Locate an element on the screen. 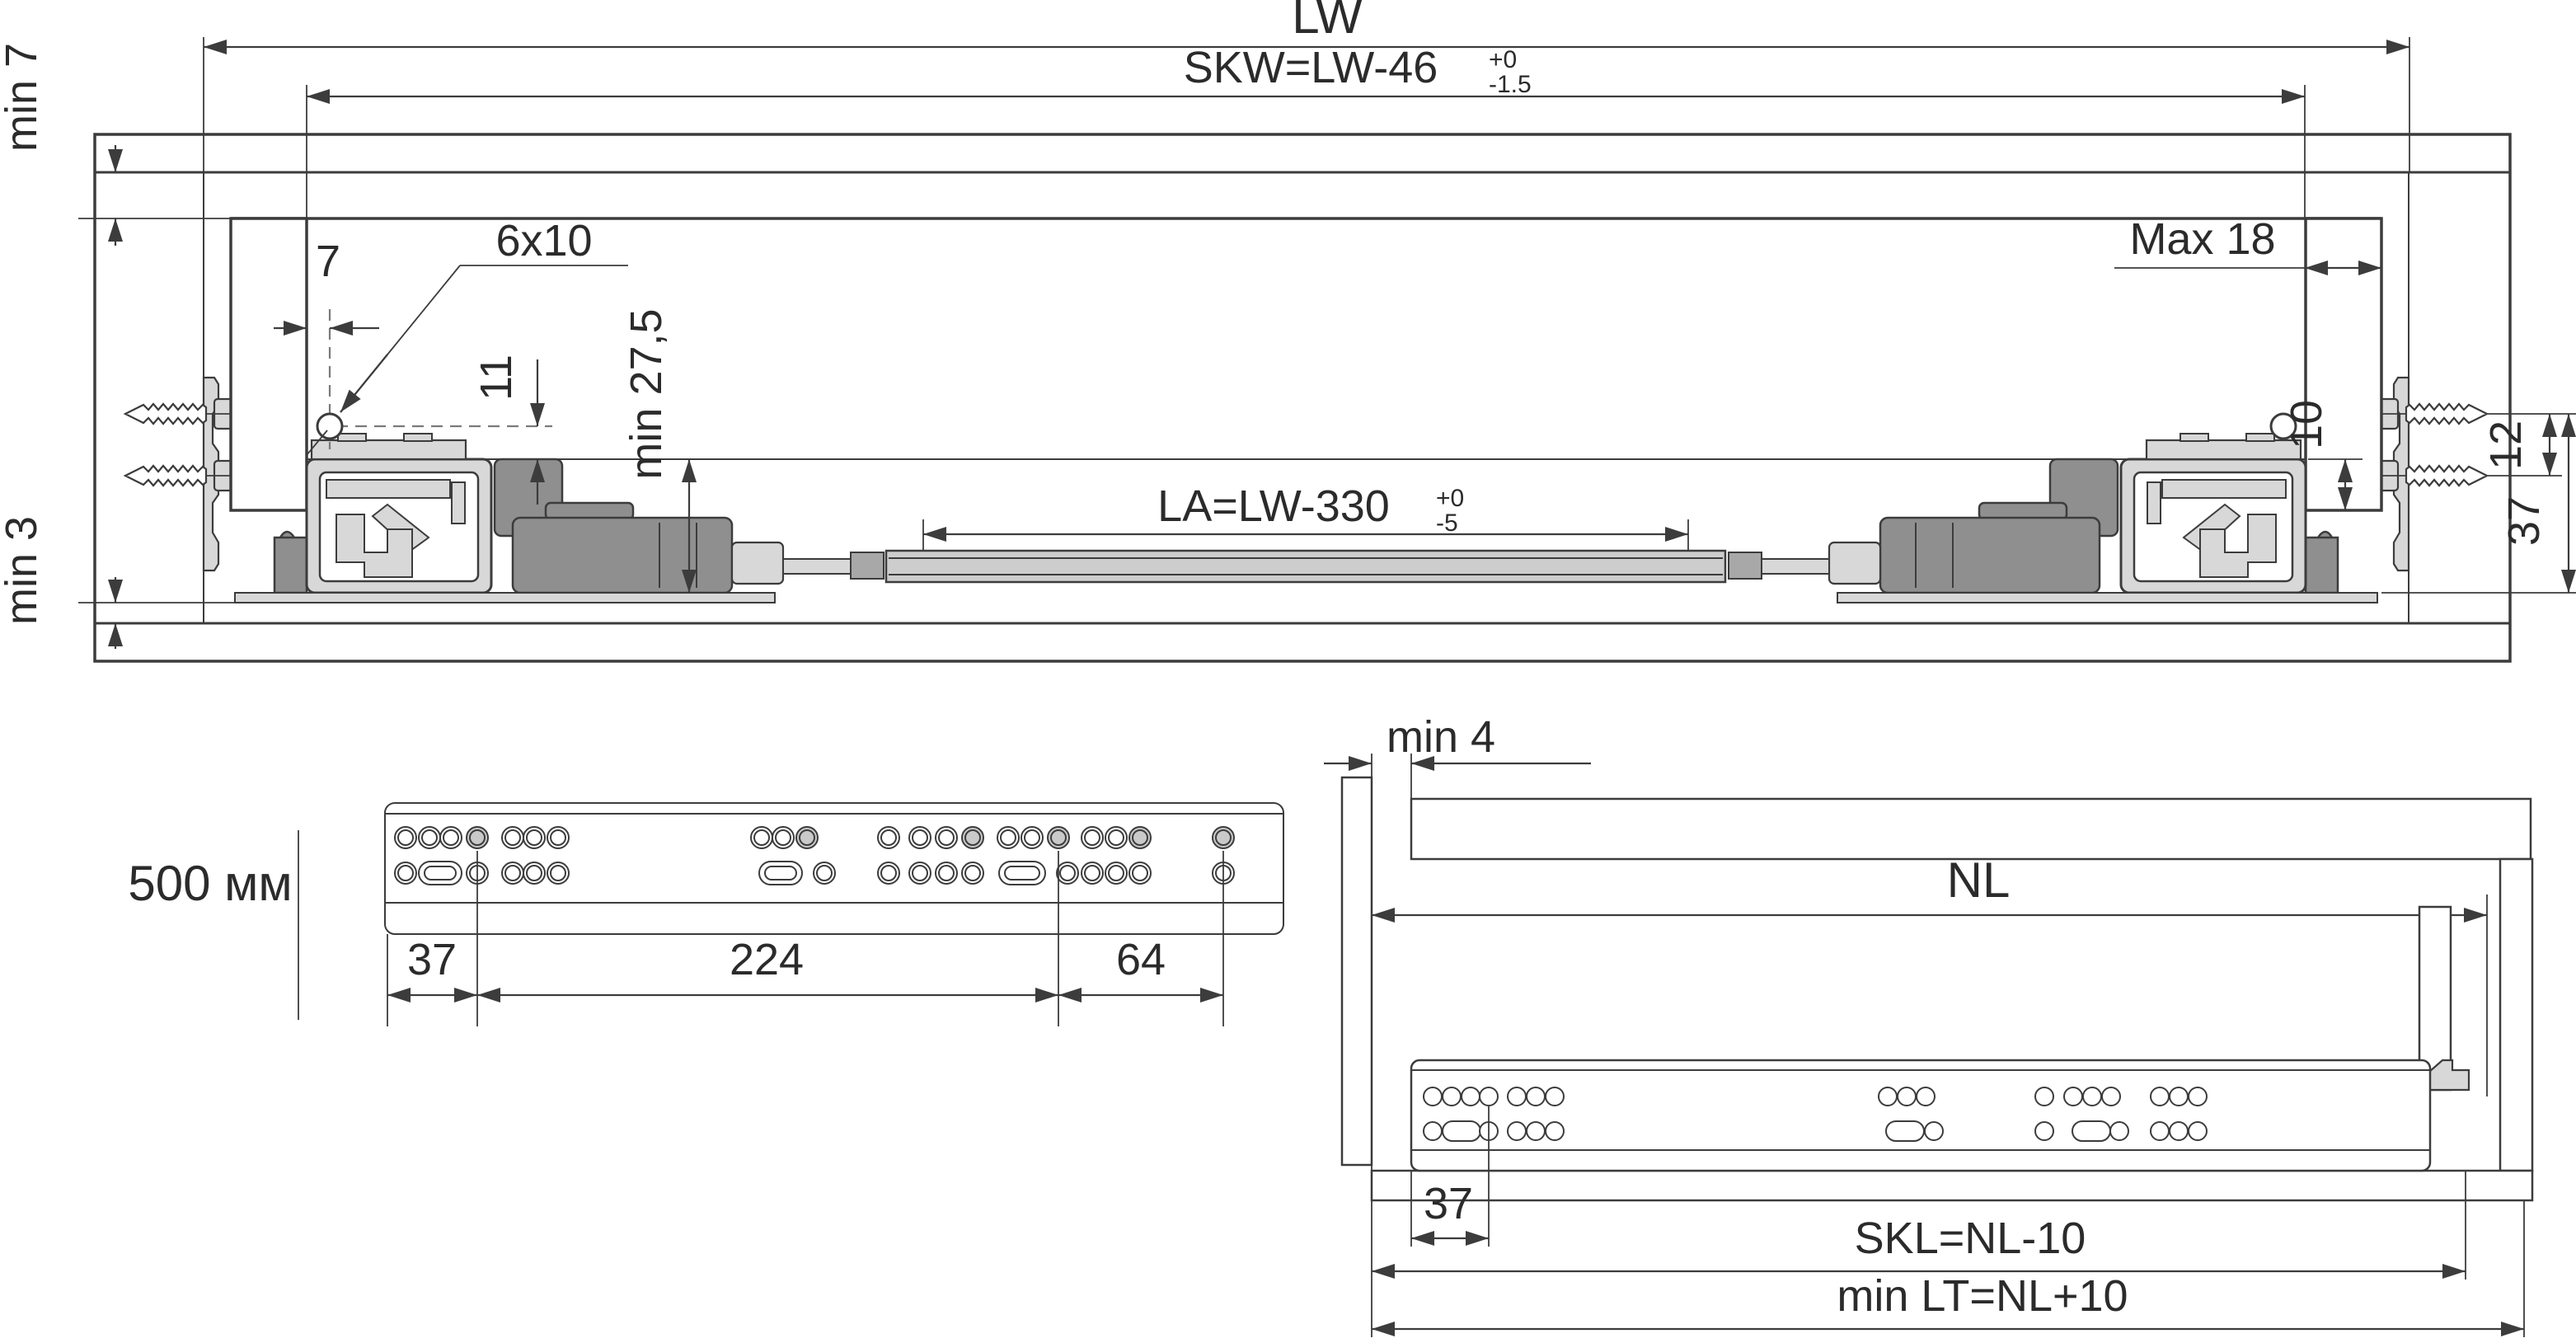 This screenshot has height=1343, width=2576. dim-la-tol-minus: -5 is located at coordinates (1447, 523).